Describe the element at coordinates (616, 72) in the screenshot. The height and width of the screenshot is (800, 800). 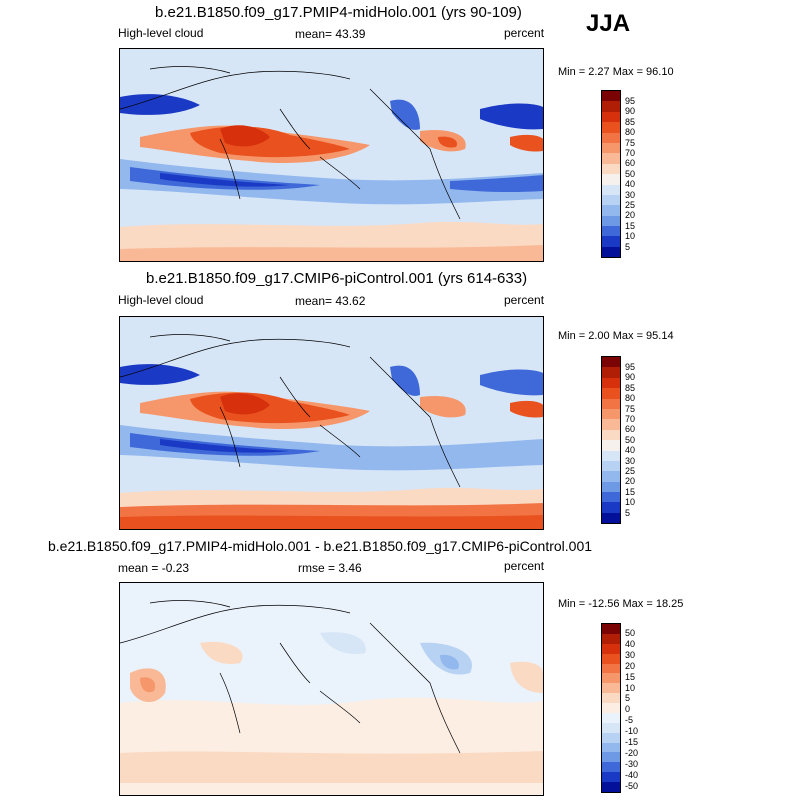
I see `panel-1-minmax: Min = 2.27 Max = 96.10` at that location.